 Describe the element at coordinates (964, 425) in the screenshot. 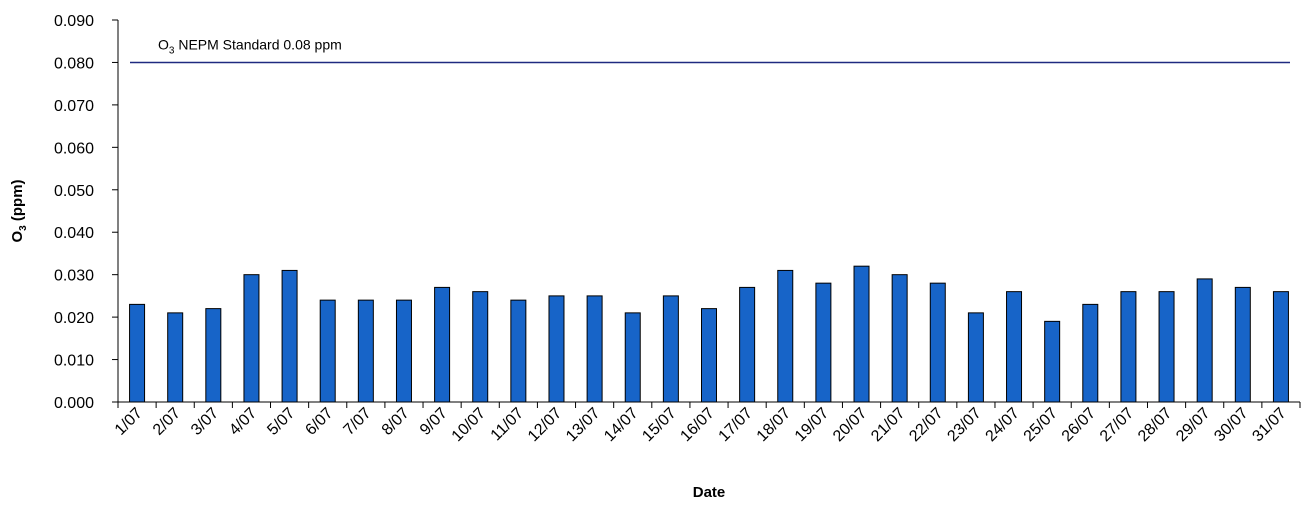

I see `x-tick-label: 23/07` at that location.